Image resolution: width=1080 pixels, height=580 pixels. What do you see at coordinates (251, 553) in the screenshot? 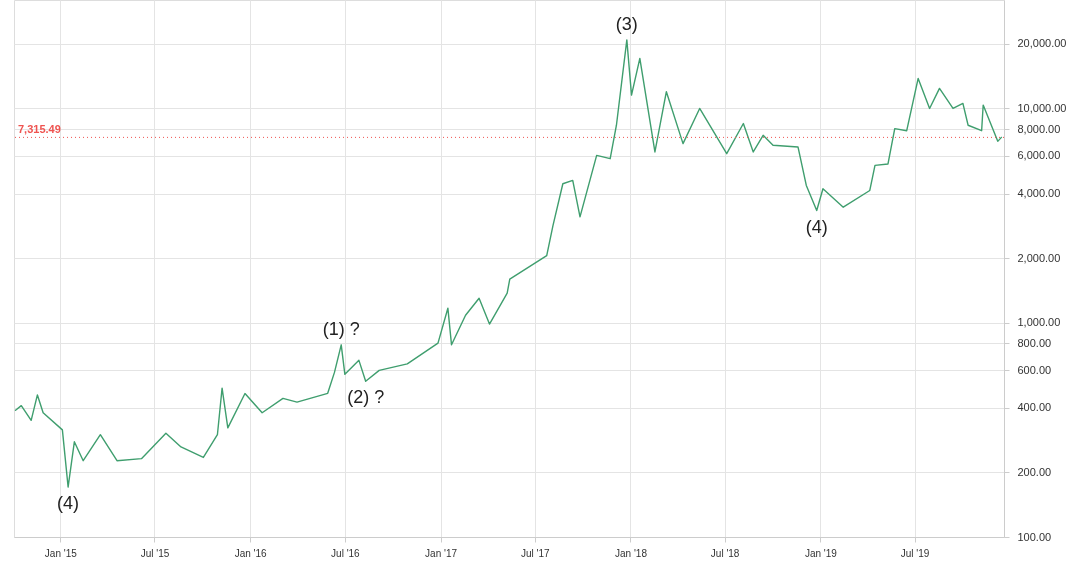
I see `x-tick-label: Jan '16` at bounding box center [251, 553].